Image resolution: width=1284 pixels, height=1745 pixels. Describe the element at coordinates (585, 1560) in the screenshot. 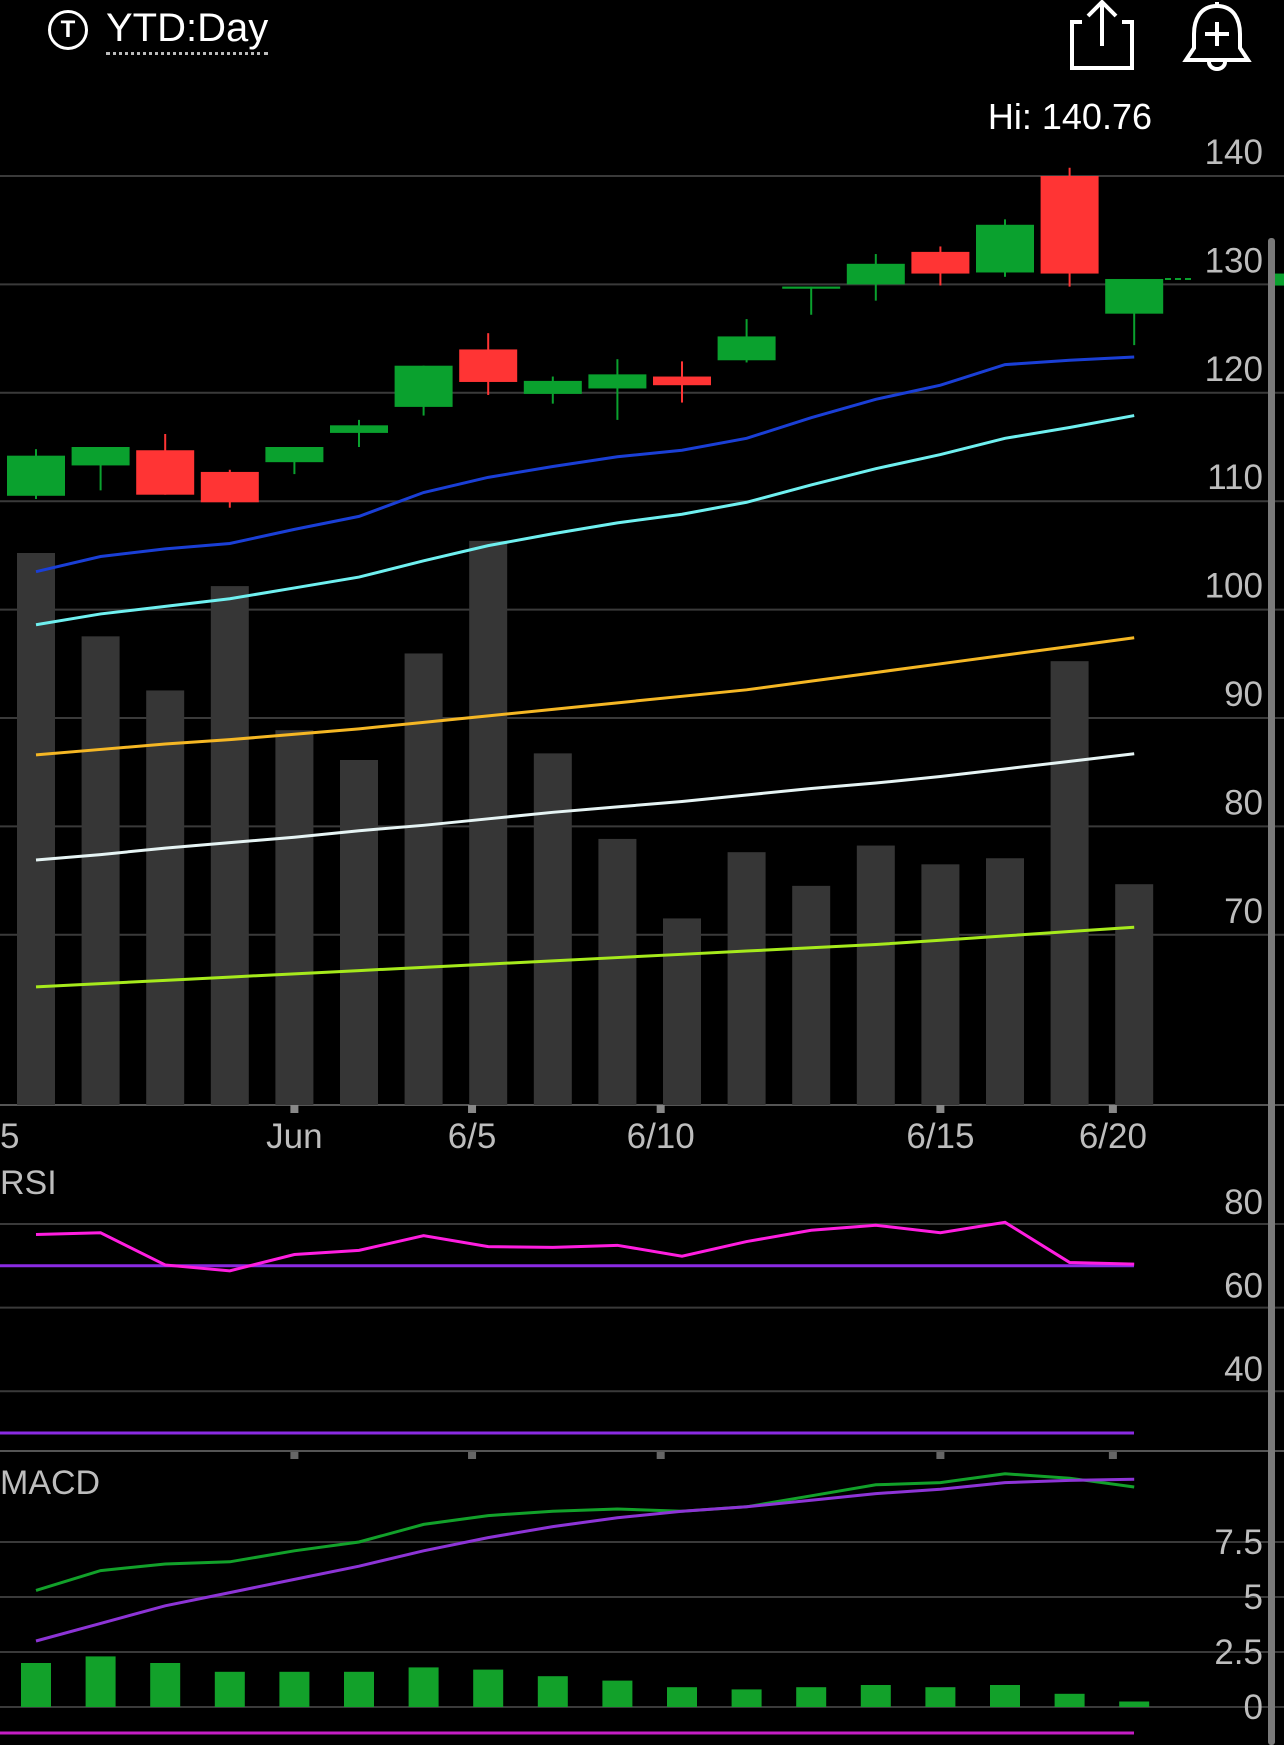

I see `signal-line` at that location.